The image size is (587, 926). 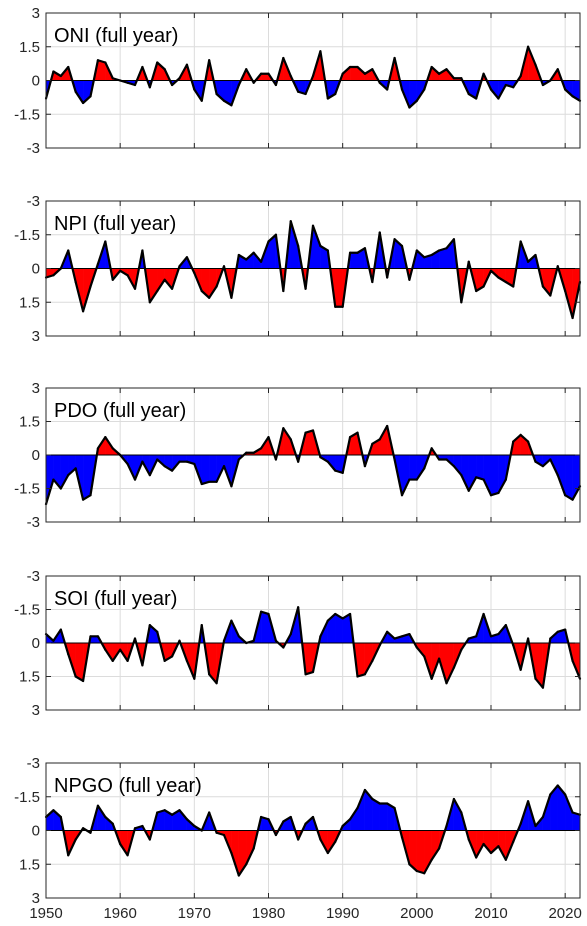 I want to click on y-tick-label: 1.5, so click(x=29, y=864).